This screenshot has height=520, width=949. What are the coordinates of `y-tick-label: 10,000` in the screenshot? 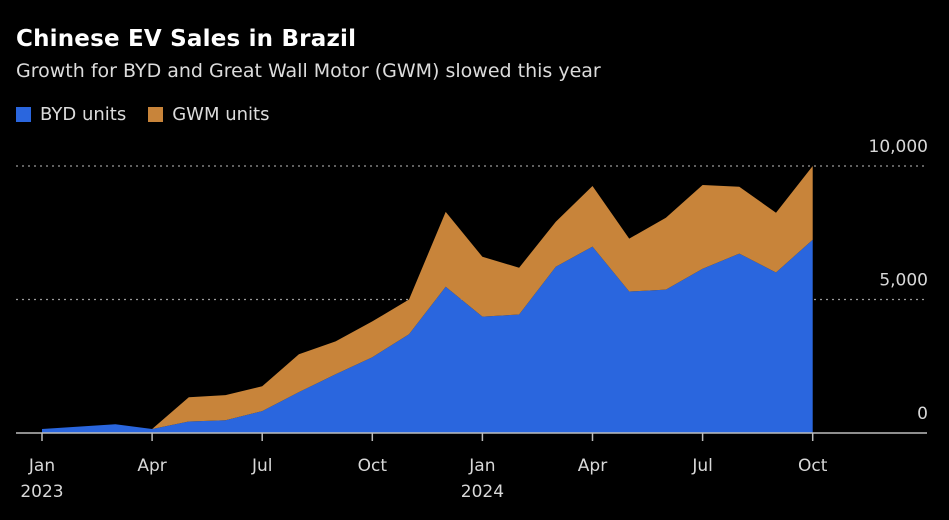 It's located at (898, 147).